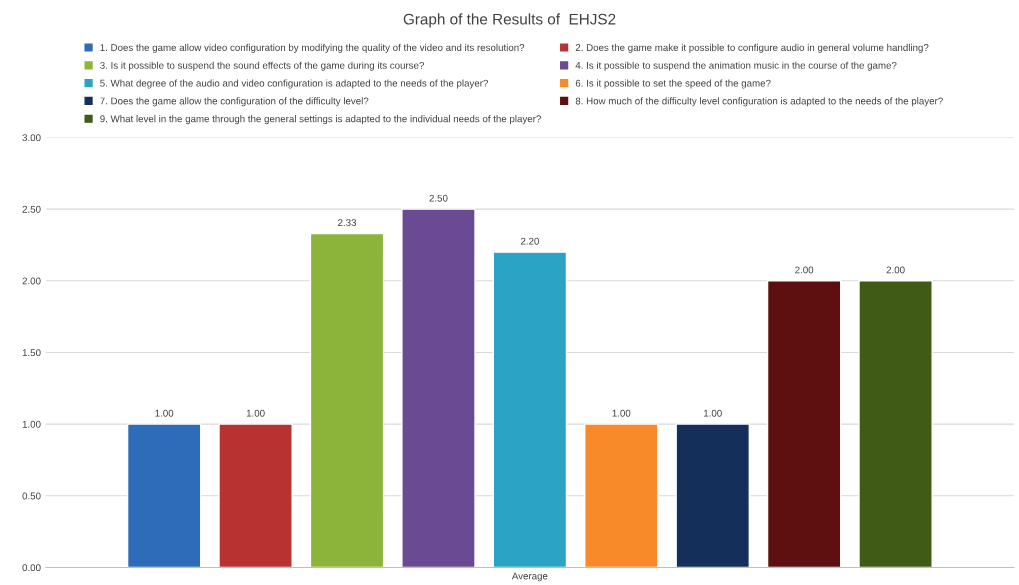 This screenshot has height=585, width=1019. Describe the element at coordinates (529, 241) in the screenshot. I see `data-label: 2.20` at that location.